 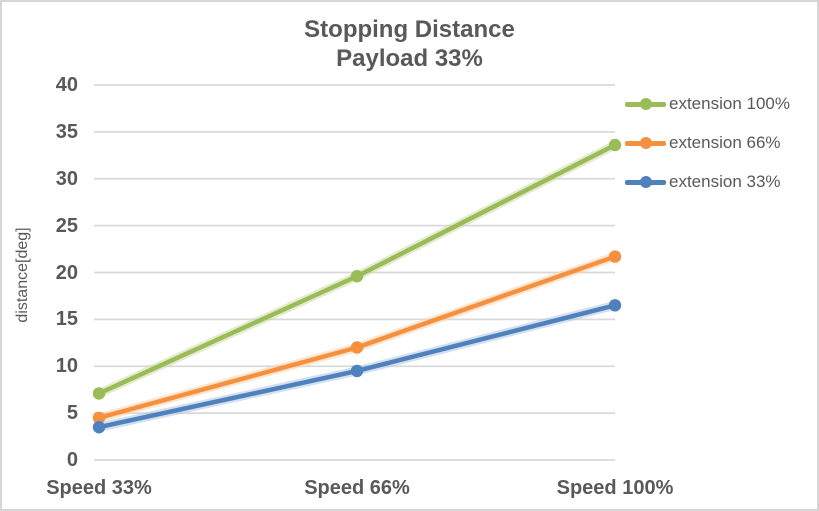 I want to click on y-tick-label: 25, so click(x=66, y=225).